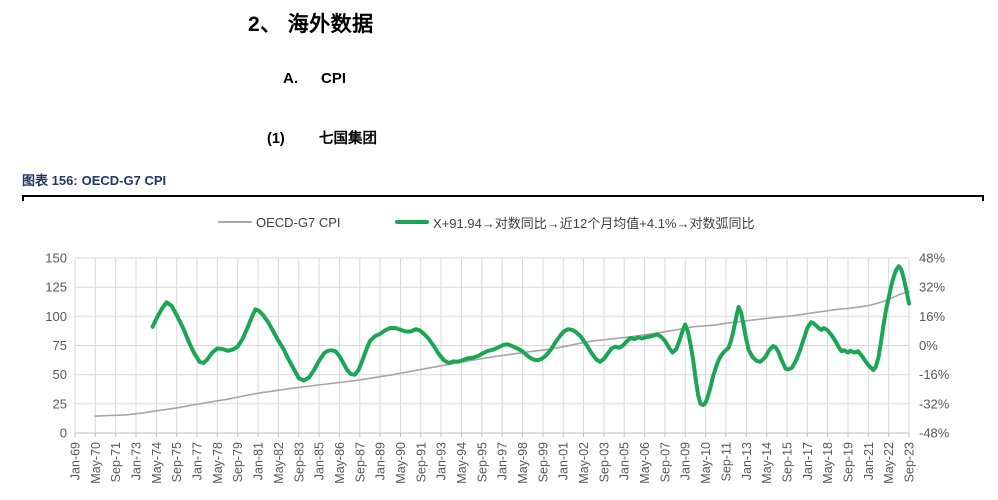 Image resolution: width=998 pixels, height=500 pixels. What do you see at coordinates (381, 461) in the screenshot?
I see `svg-text: Jan-89` at bounding box center [381, 461].